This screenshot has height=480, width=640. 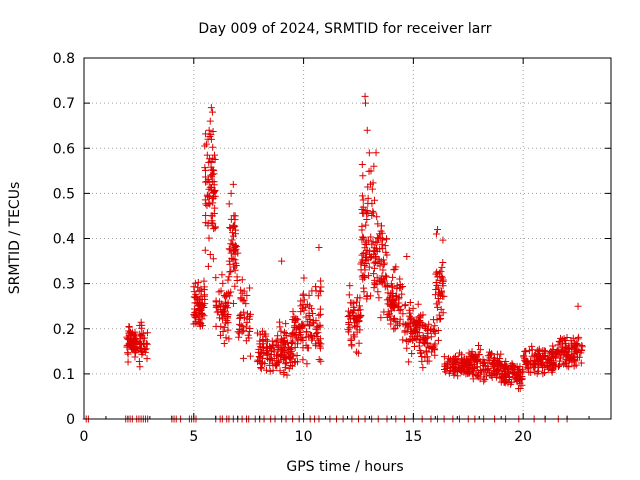 What do you see at coordinates (64, 104) in the screenshot?
I see `y-tick-label: 0.7` at bounding box center [64, 104].